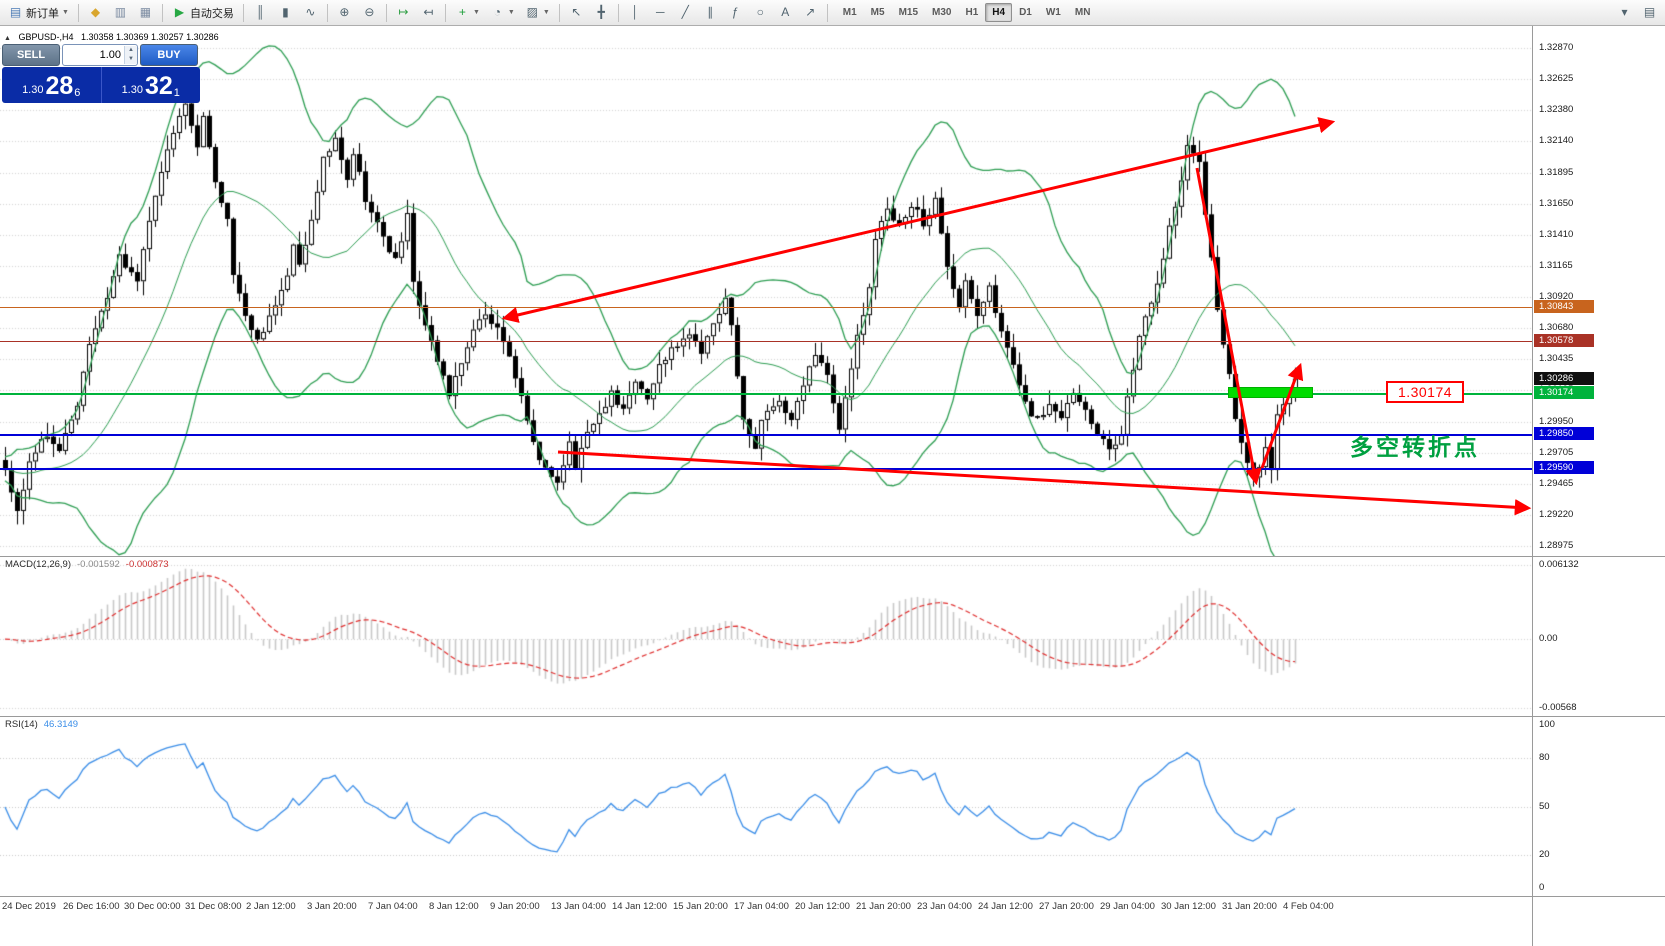 The height and width of the screenshot is (946, 1665). Describe the element at coordinates (532, 12) in the screenshot. I see `templates-icon: ▨` at that location.